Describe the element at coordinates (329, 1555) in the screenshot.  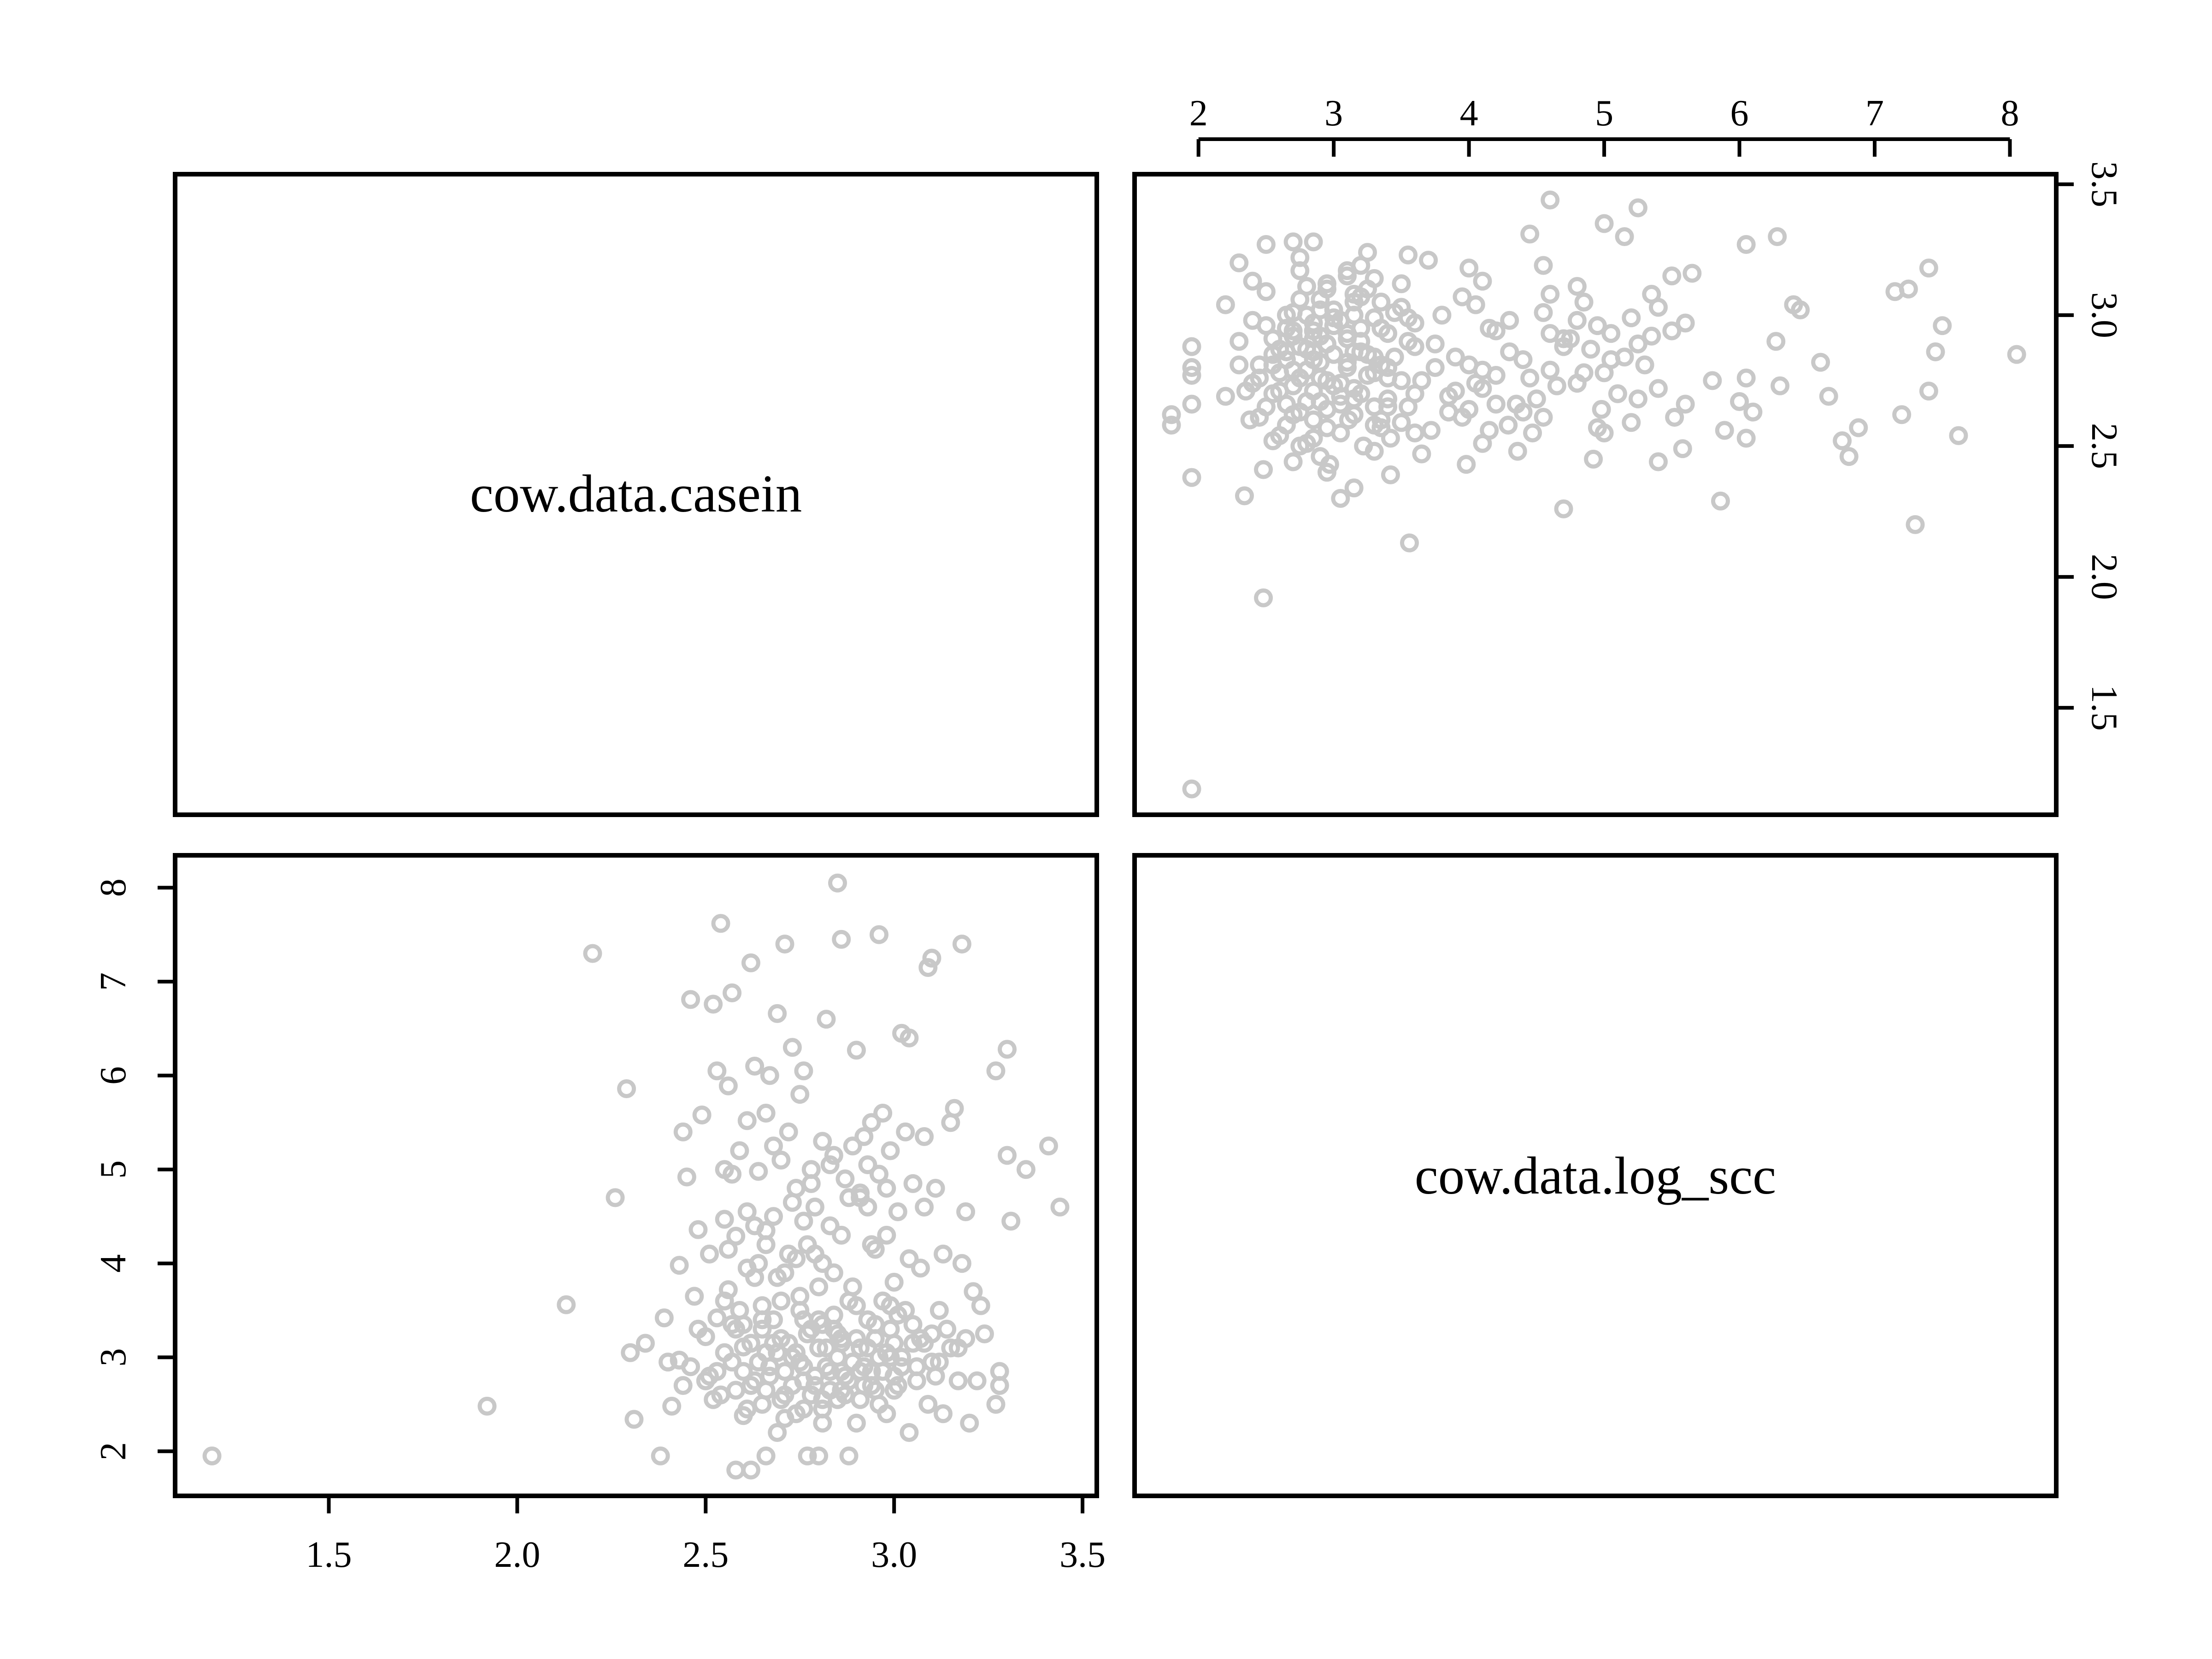
I see `bottom-axis-tick-label: 1.5` at that location.